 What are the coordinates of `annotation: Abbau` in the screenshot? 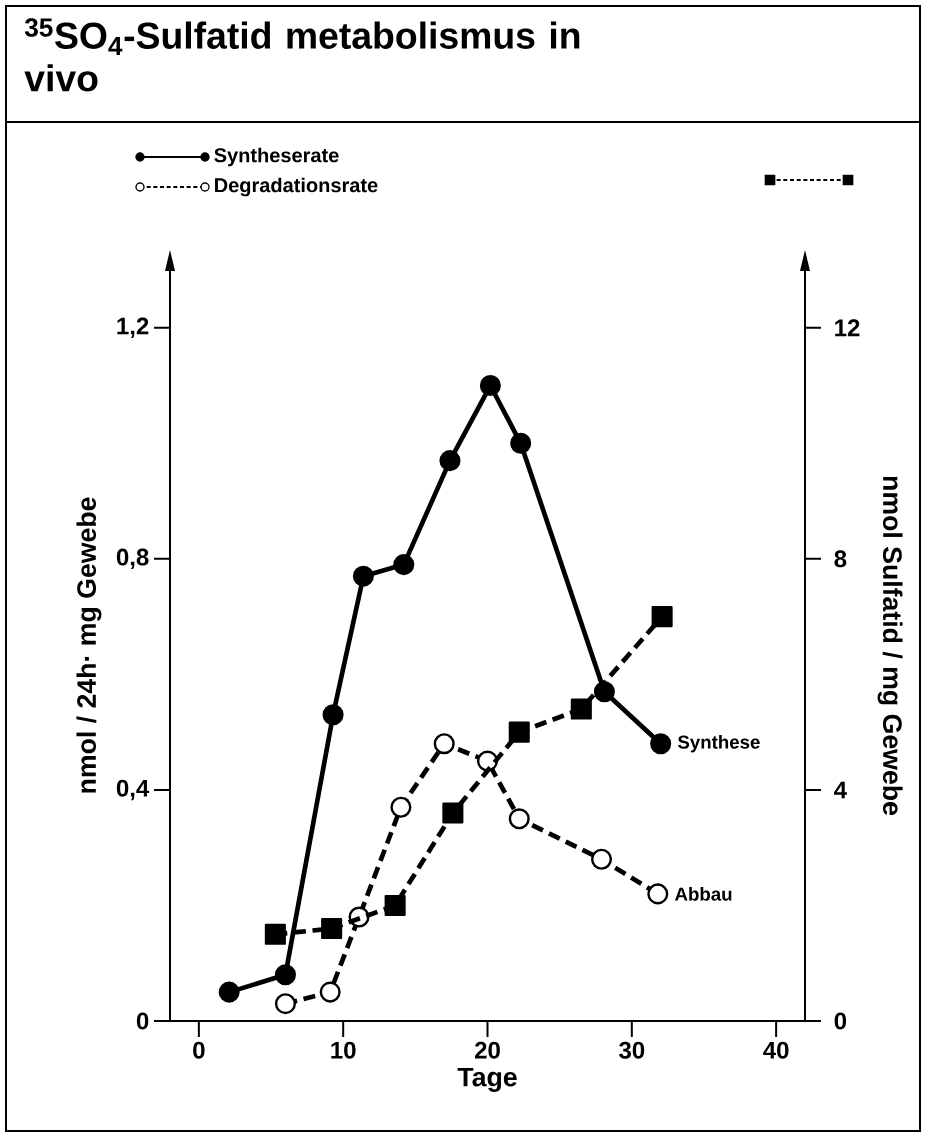 It's located at (703, 894).